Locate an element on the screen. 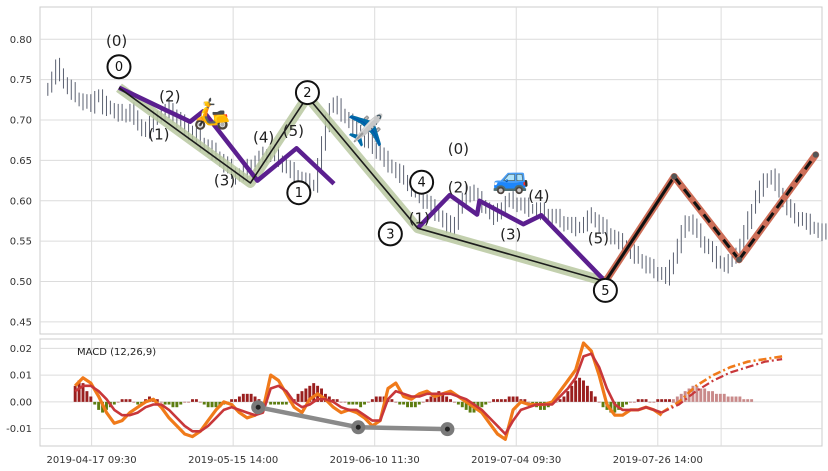  forecast-line-down is located at coordinates (707, 218).